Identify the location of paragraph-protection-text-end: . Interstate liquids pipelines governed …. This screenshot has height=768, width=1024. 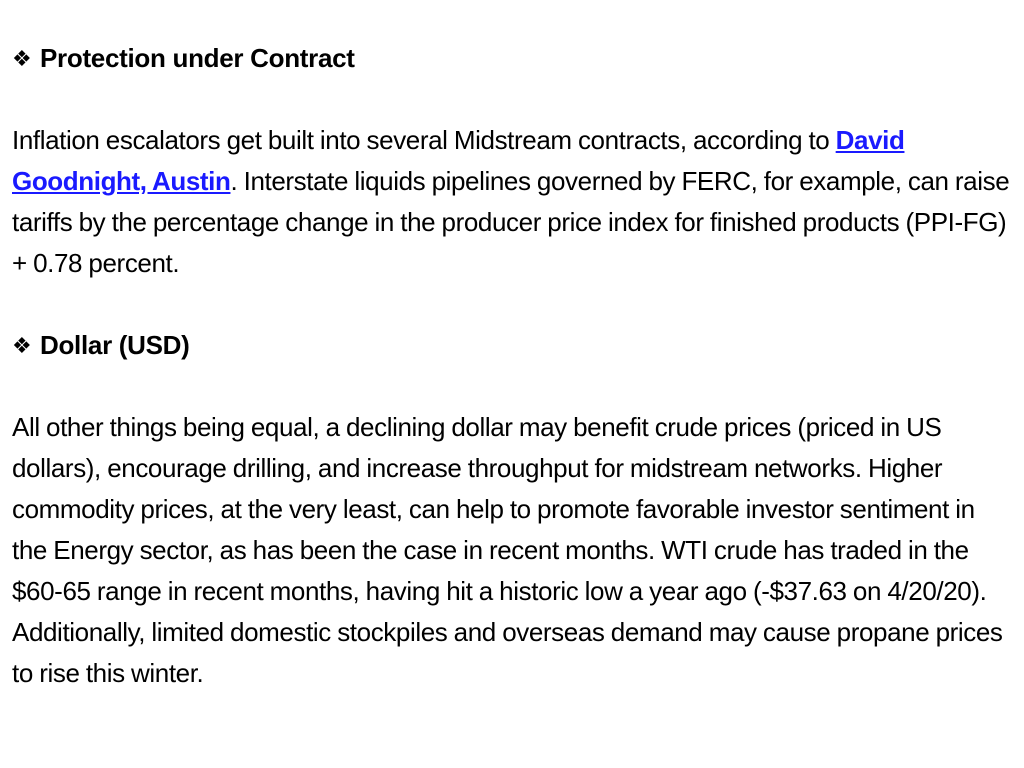
(511, 222).